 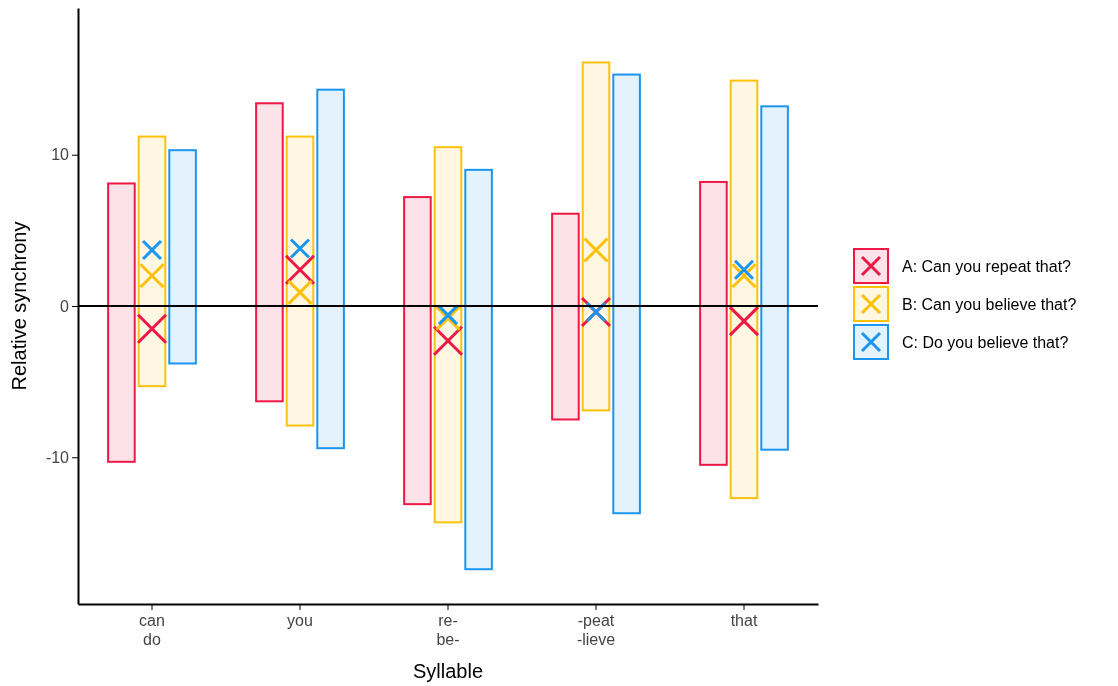 I want to click on x-tick-label: can do, so click(x=152, y=630).